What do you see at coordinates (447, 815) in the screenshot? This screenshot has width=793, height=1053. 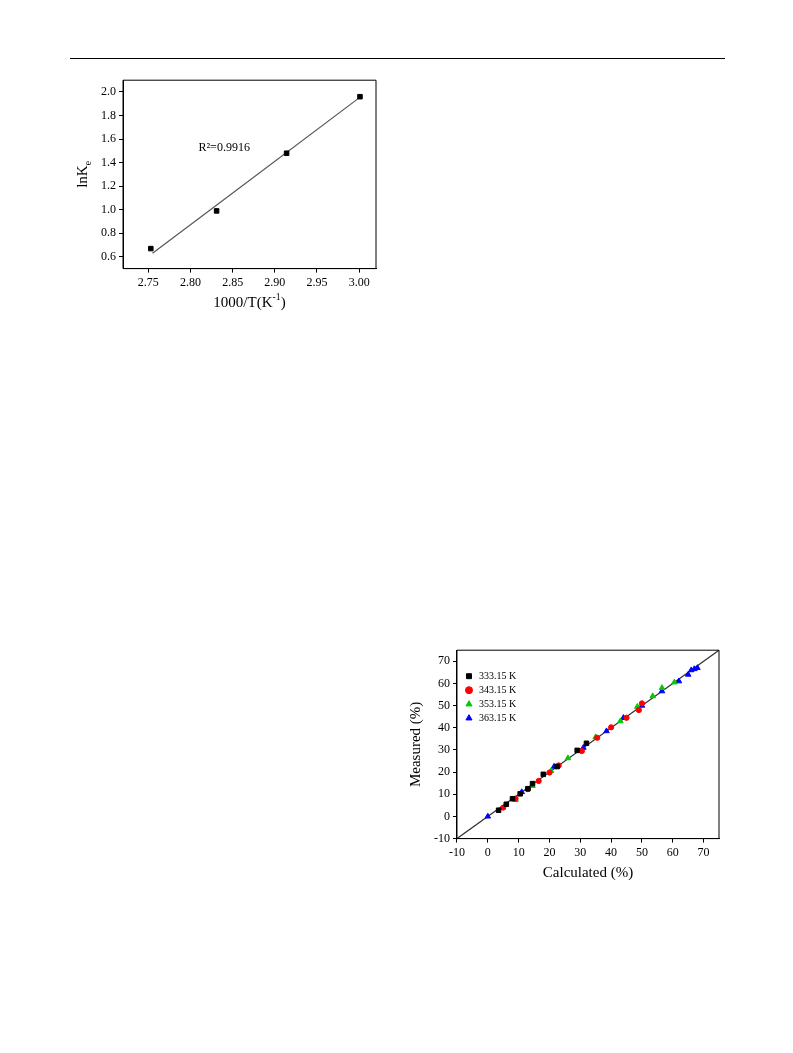 I see `y-tick-label: 0` at bounding box center [447, 815].